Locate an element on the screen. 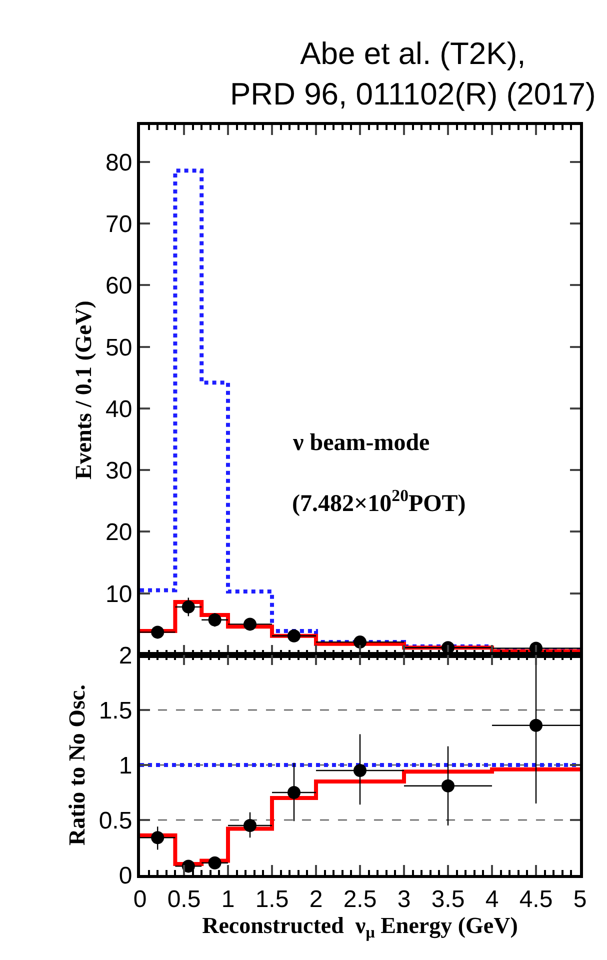 The height and width of the screenshot is (960, 607). y-axis-title: Events / 0.1 (GeV) is located at coordinates (83, 390).